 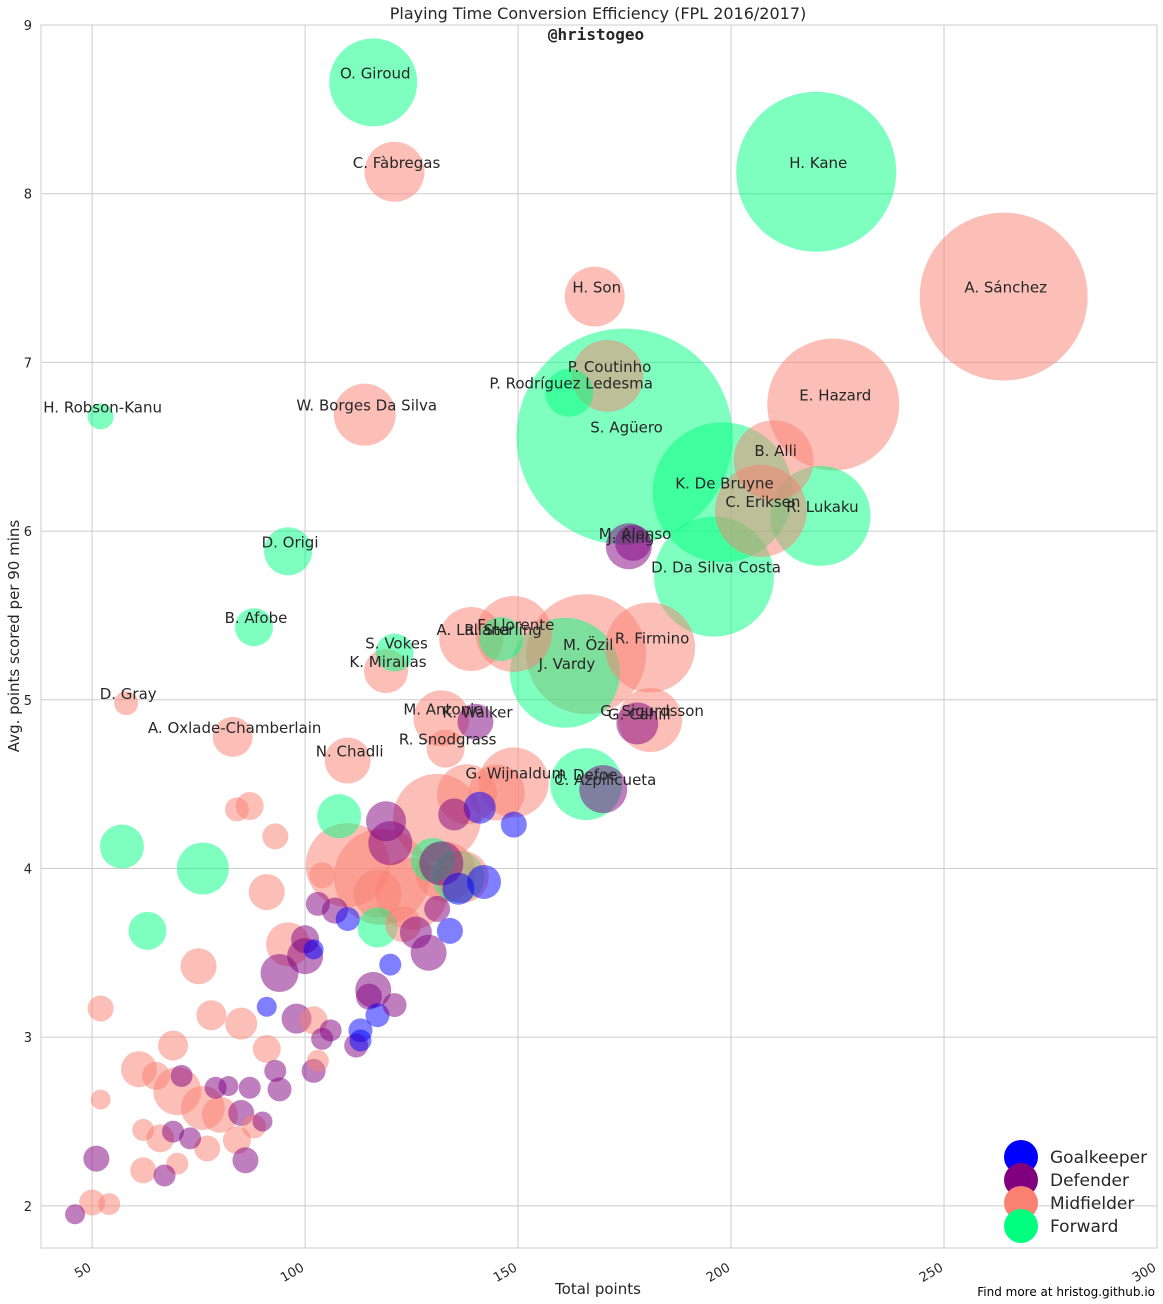 I want to click on x-tick-label: 300, so click(x=1144, y=1272).